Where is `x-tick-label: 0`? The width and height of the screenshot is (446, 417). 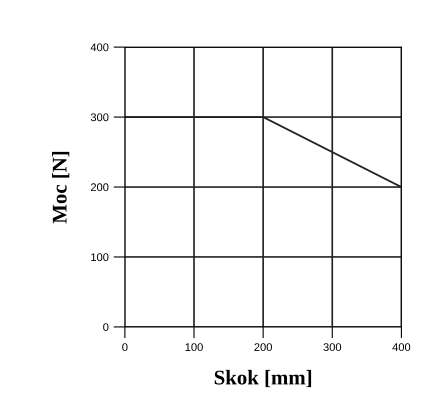 x-tick-label: 0 is located at coordinates (125, 347).